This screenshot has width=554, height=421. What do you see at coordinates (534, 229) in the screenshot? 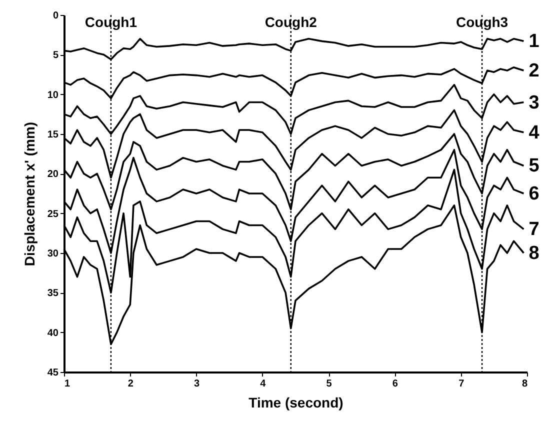
I see `series-label: 7` at bounding box center [534, 229].